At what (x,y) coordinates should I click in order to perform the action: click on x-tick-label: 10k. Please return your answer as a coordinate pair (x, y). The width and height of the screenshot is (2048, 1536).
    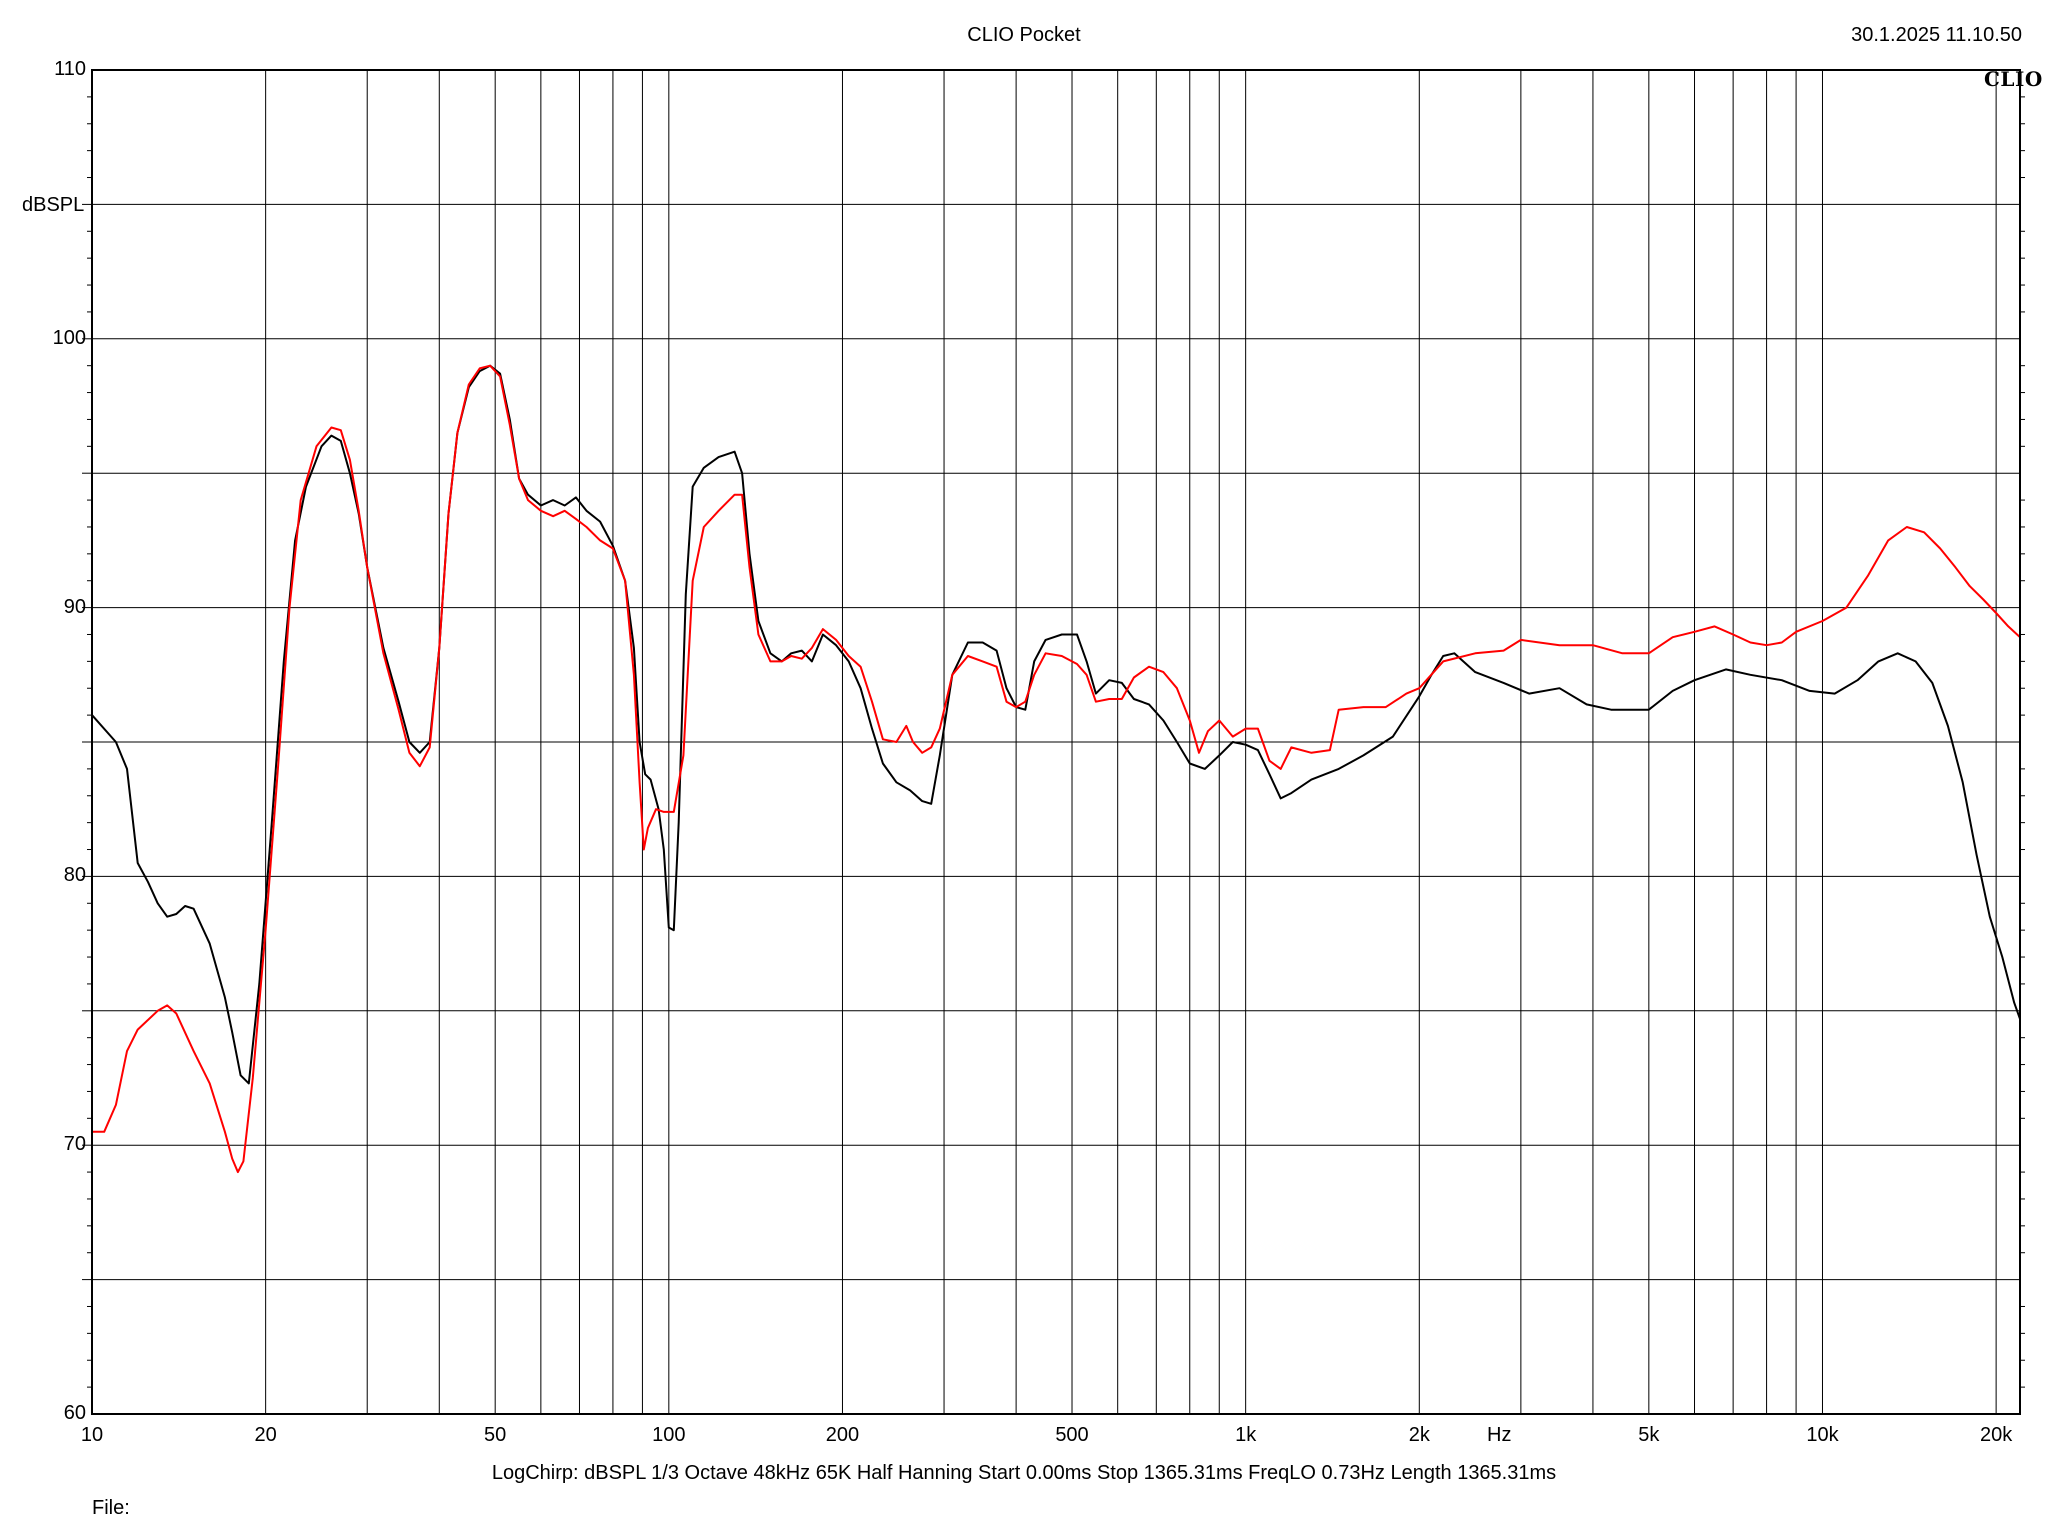
    Looking at the image, I should click on (1822, 1435).